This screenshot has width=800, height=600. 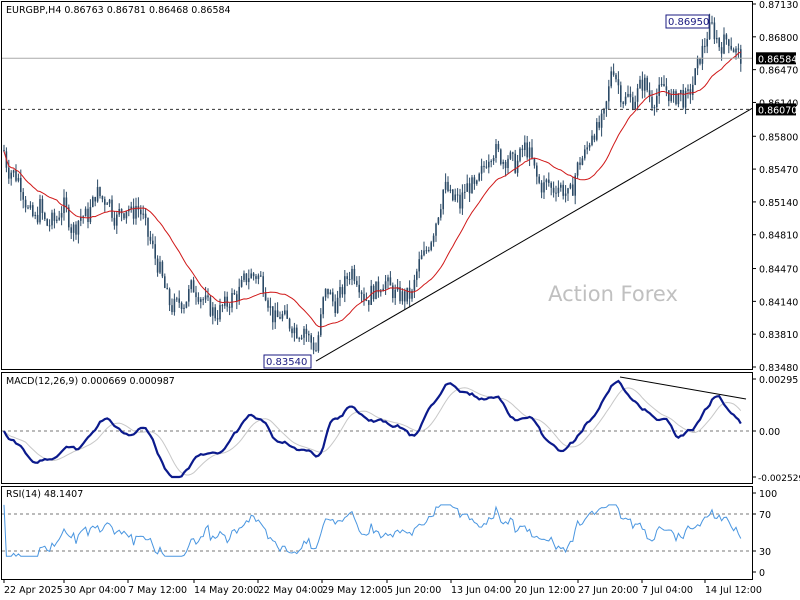 What do you see at coordinates (33, 590) in the screenshot?
I see `time-tick-label: 22 Apr 2025` at bounding box center [33, 590].